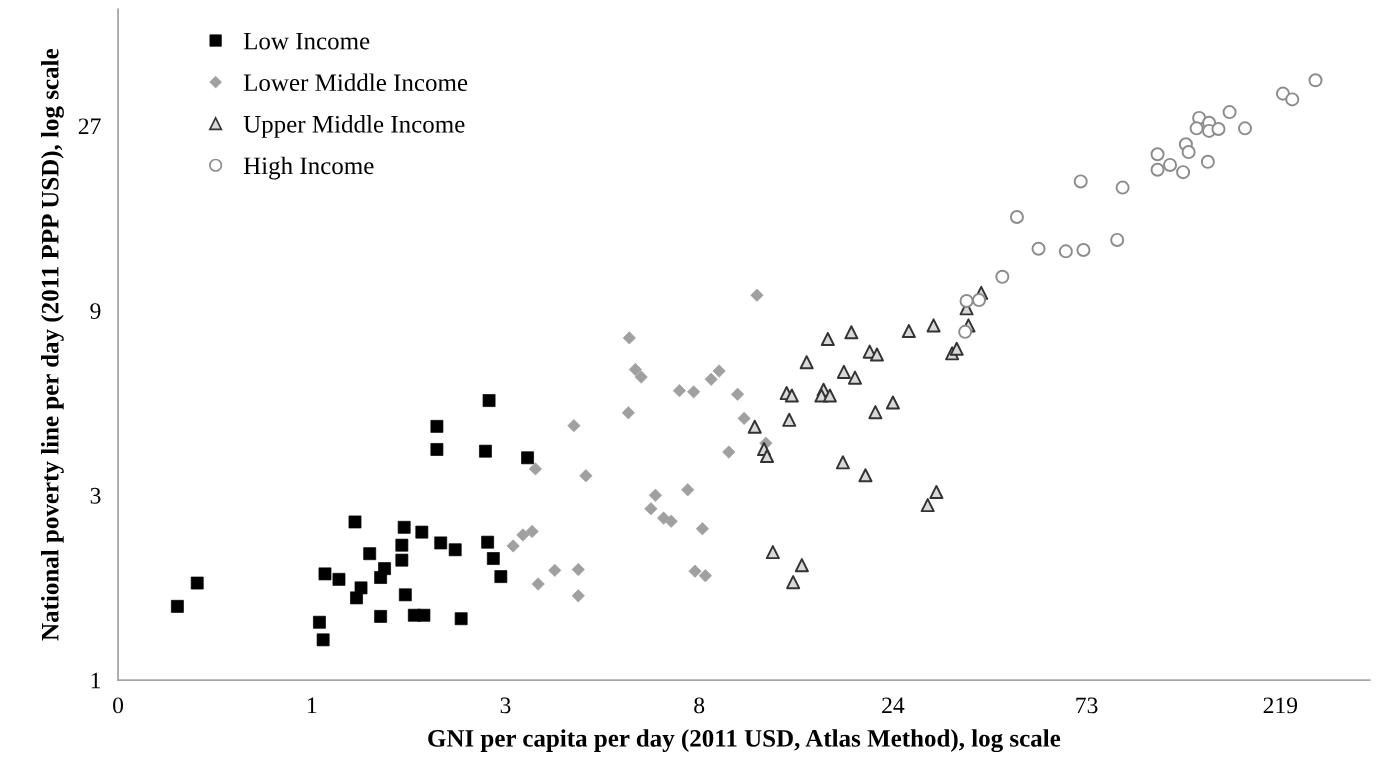 This screenshot has height=774, width=1376. I want to click on x-tick-label: 219, so click(1280, 705).